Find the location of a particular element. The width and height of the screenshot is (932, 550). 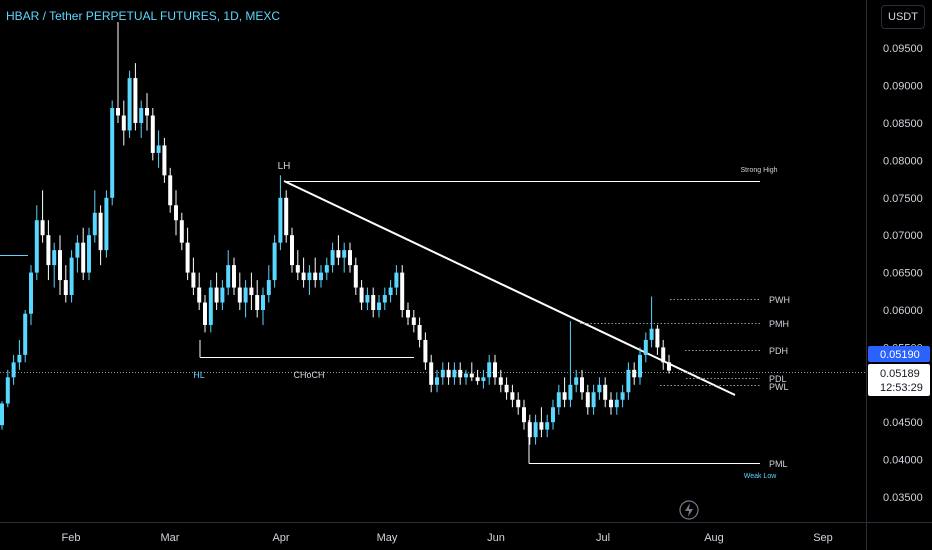

choch-label: CHoCH is located at coordinates (308, 375).